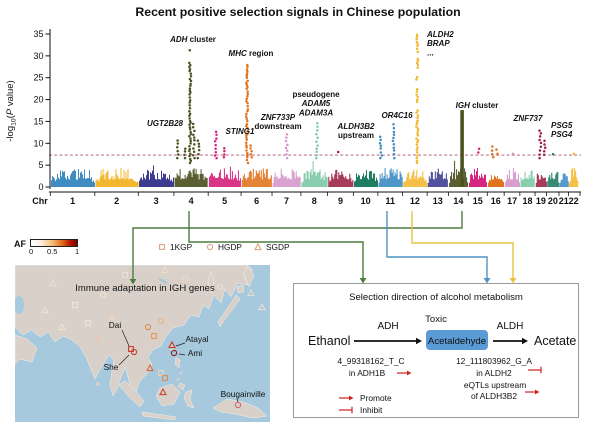 The width and height of the screenshot is (600, 433). I want to click on map-label-leader, so click(182, 354).